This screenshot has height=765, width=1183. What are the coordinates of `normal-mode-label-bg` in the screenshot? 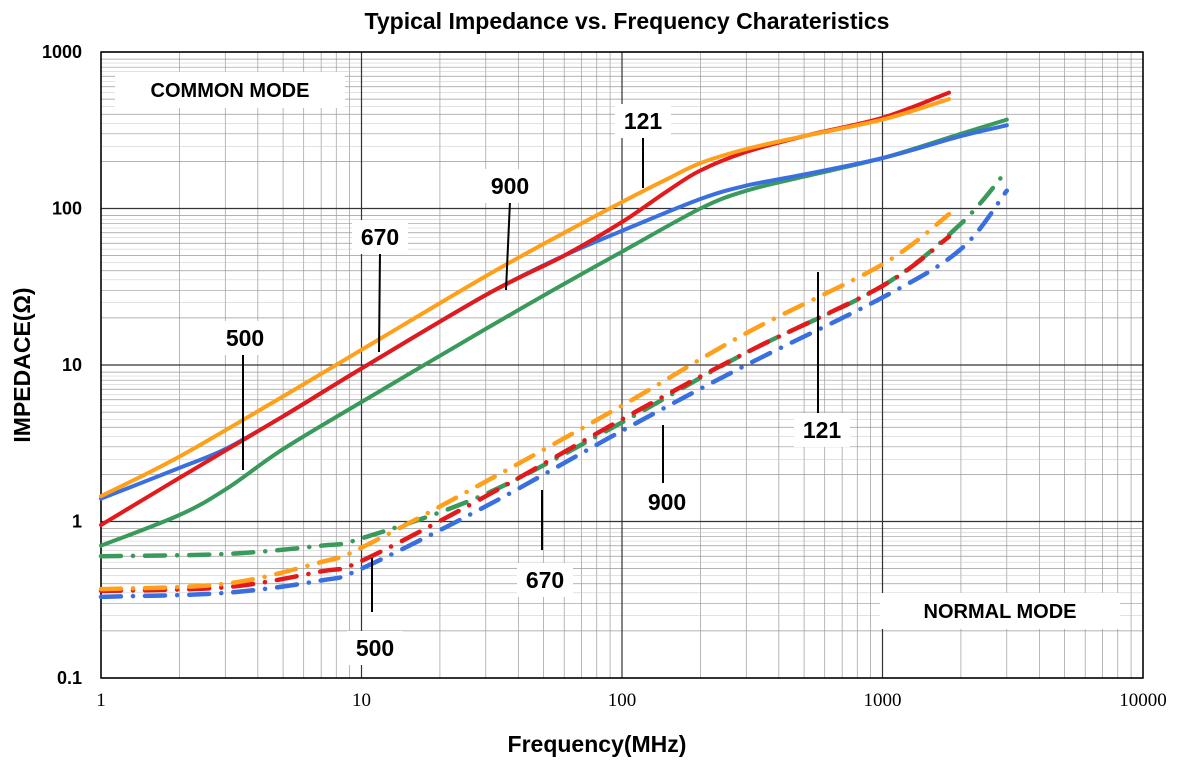 It's located at (1000, 611).